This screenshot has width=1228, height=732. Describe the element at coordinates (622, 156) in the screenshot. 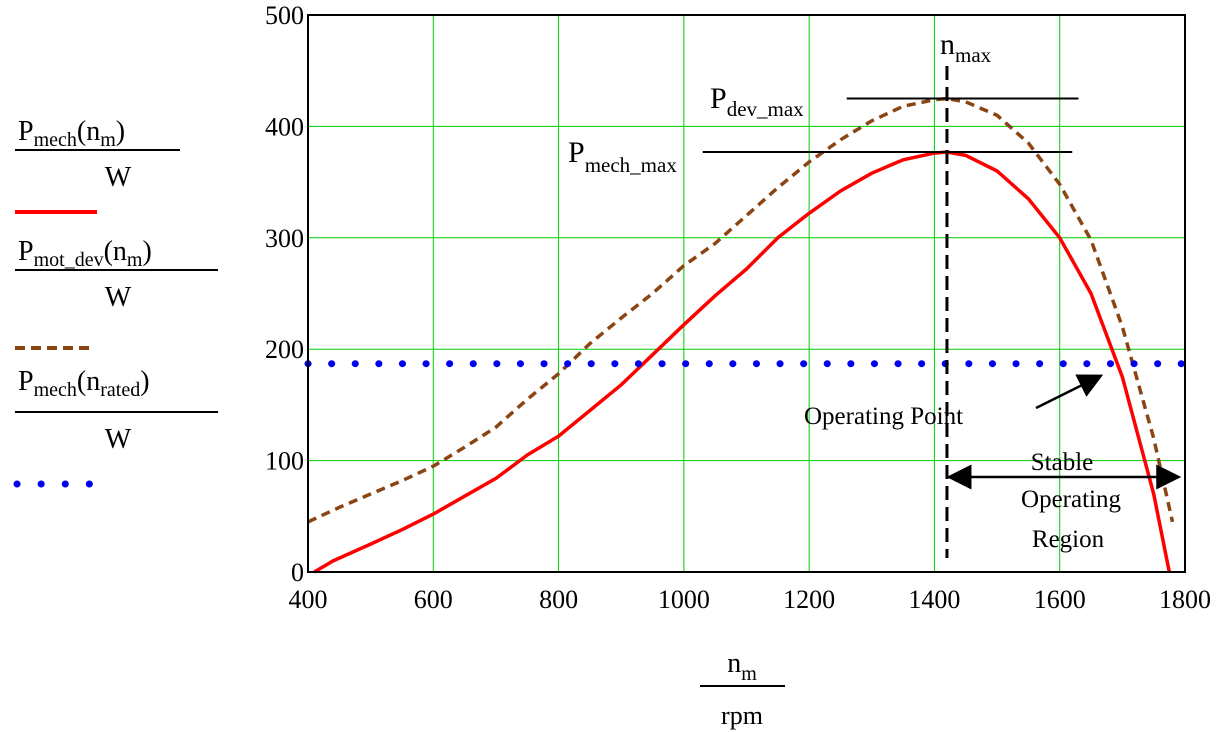

I see `p-mech-max-label: Pmech_max` at that location.